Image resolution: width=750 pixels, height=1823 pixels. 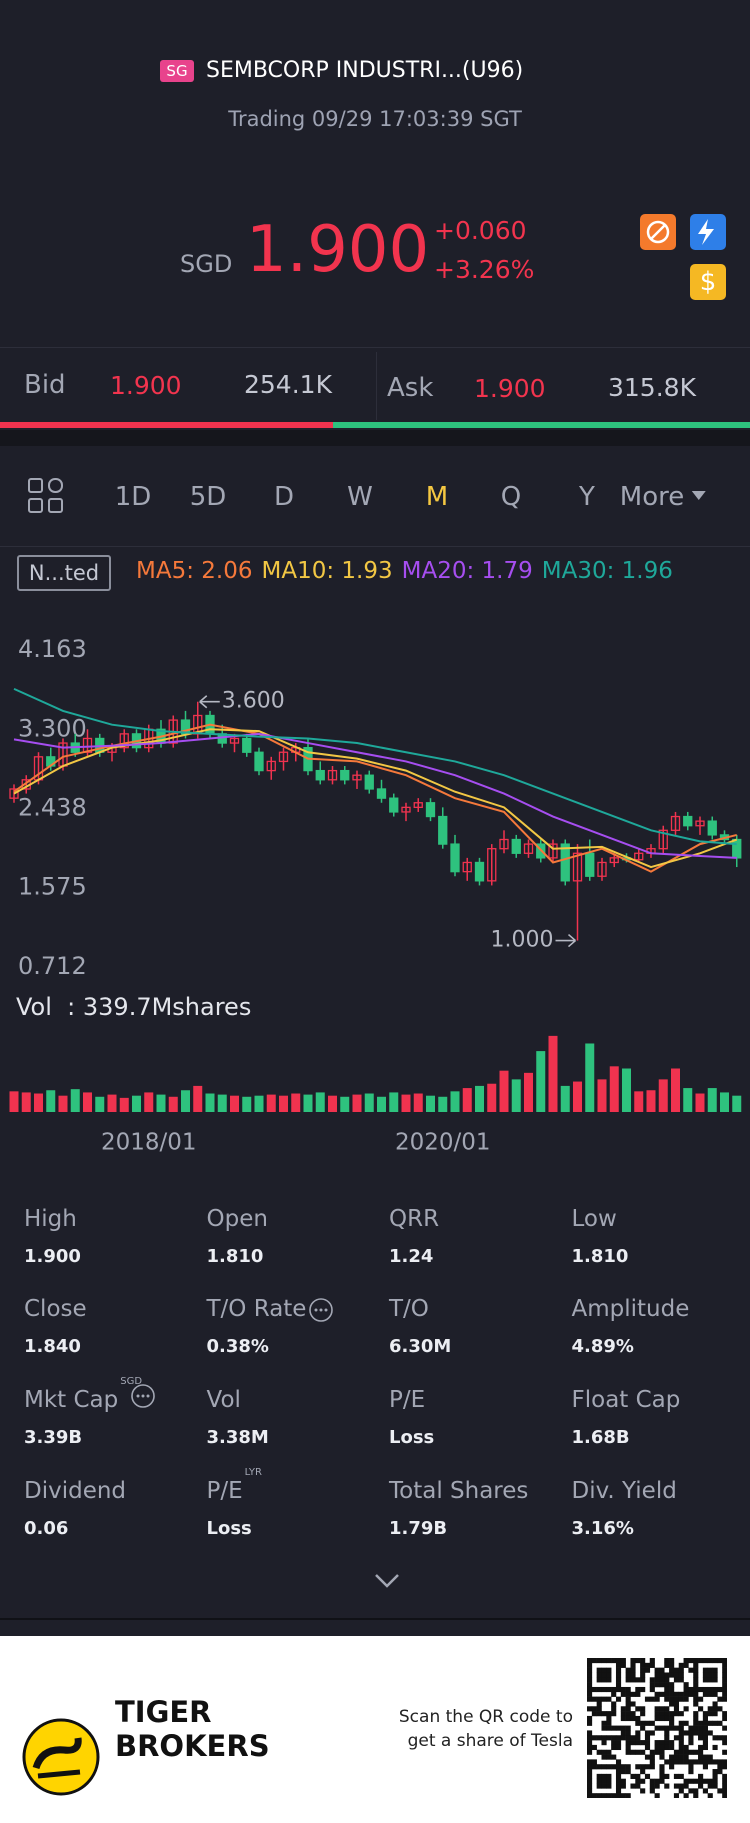 What do you see at coordinates (46, 496) in the screenshot?
I see `layout-icon` at bounding box center [46, 496].